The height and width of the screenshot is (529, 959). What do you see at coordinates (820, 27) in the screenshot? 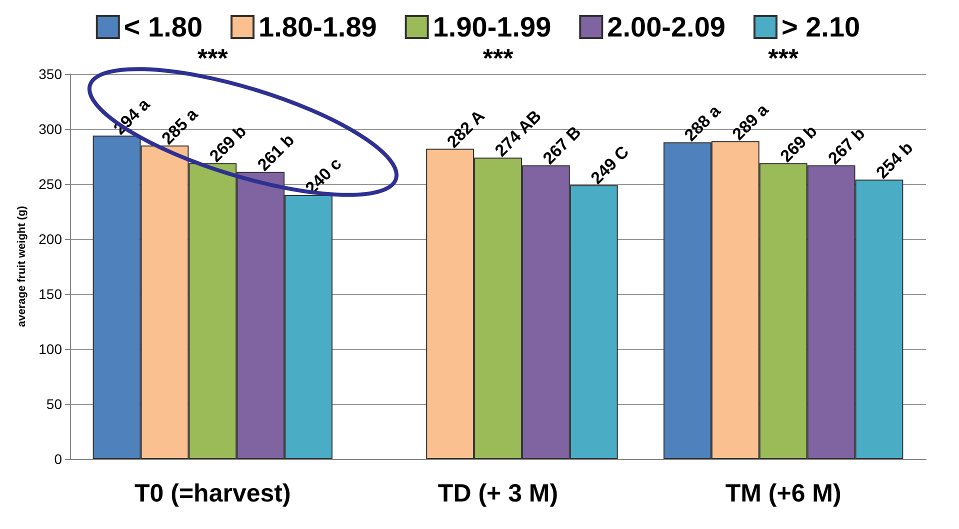
I see `legend-label: > 2.10` at bounding box center [820, 27].